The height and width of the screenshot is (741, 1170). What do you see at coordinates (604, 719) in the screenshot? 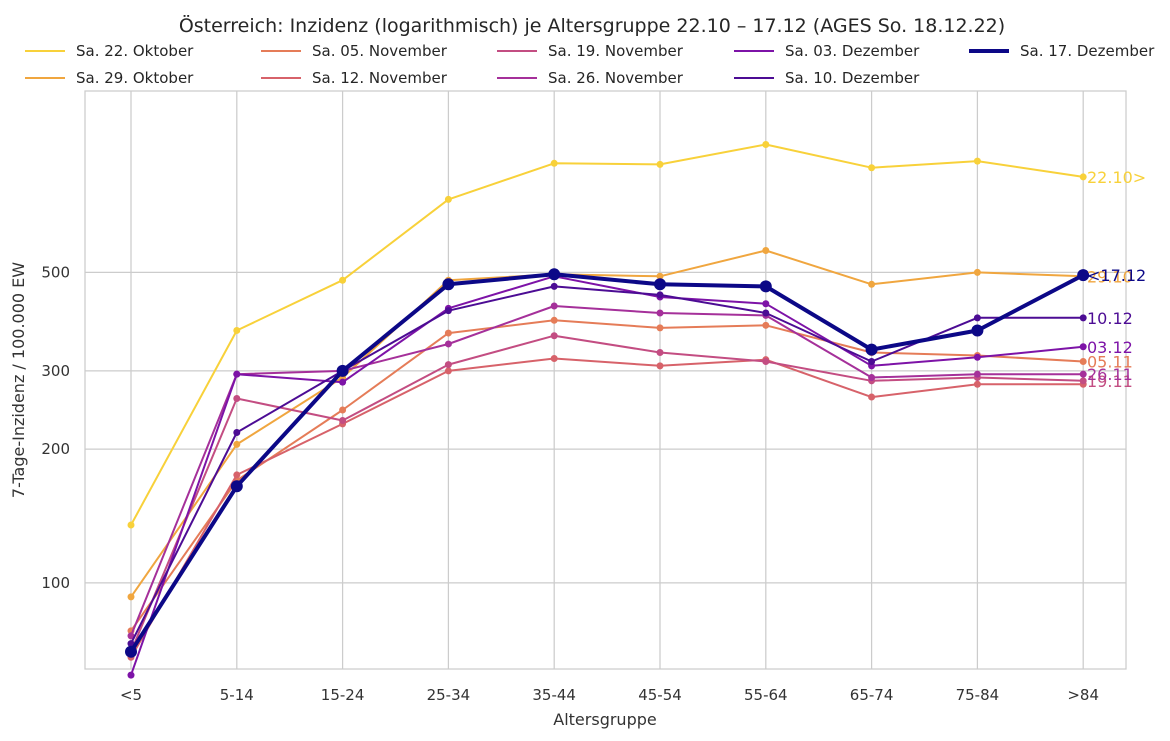
I see `x-axis-label: Altersgruppe` at bounding box center [604, 719].